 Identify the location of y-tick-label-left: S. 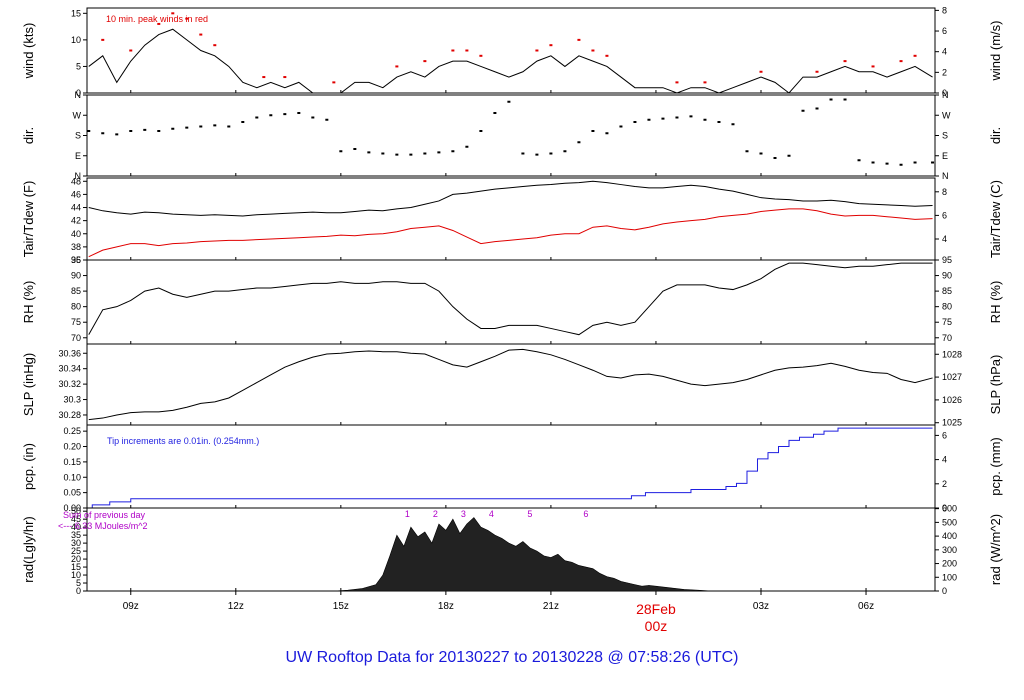
(78, 136).